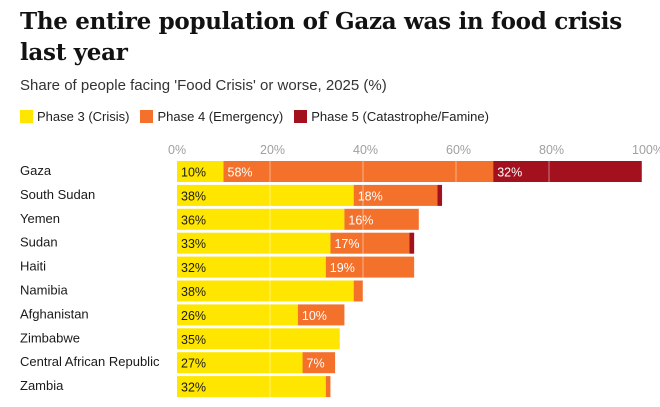  What do you see at coordinates (90, 361) in the screenshot?
I see `category-label: Central African Republic` at bounding box center [90, 361].